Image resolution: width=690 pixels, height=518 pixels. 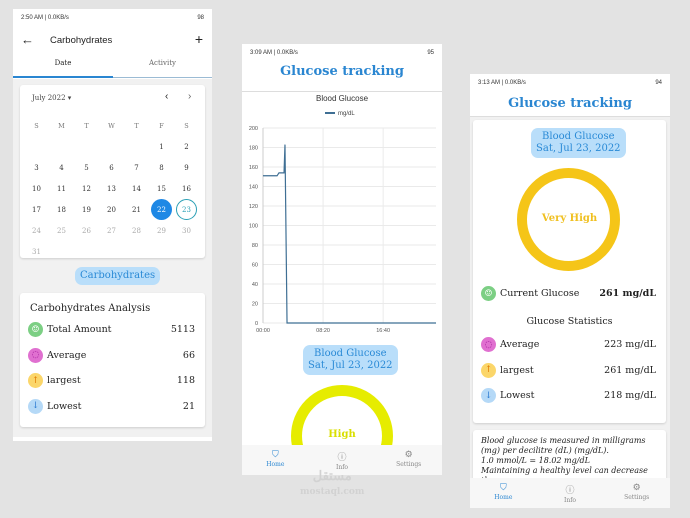 What do you see at coordinates (136, 188) in the screenshot?
I see `calendar-day: 14` at bounding box center [136, 188].